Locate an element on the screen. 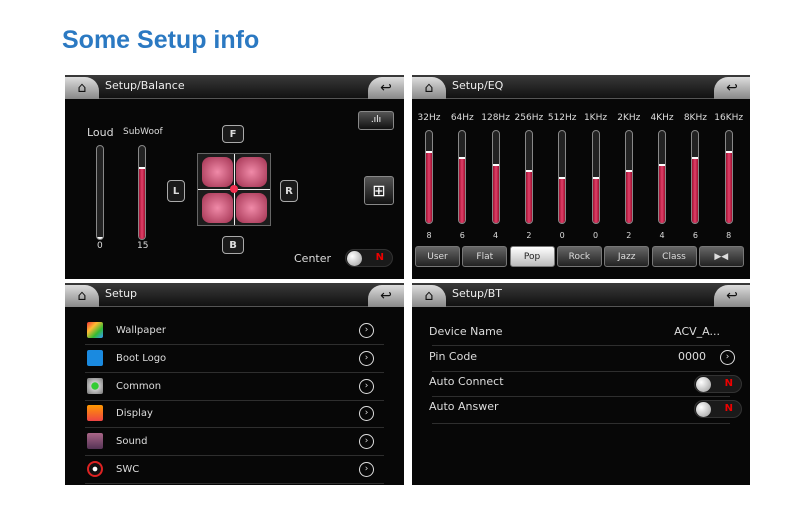  preset-class-button: Class is located at coordinates (674, 256).